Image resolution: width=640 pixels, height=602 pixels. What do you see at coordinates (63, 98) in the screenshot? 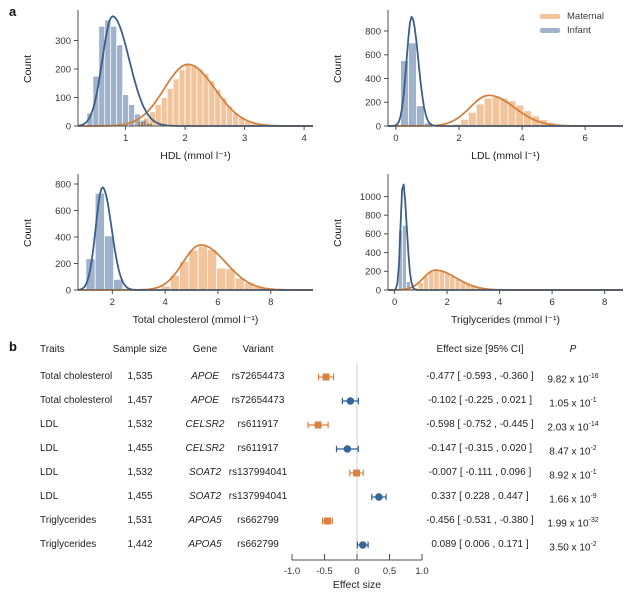
I see `y-tick-label: 100` at bounding box center [63, 98].